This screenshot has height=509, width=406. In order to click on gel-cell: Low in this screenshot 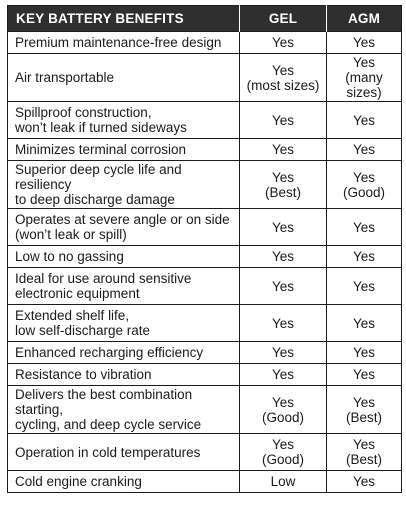, I will do `click(283, 481)`.